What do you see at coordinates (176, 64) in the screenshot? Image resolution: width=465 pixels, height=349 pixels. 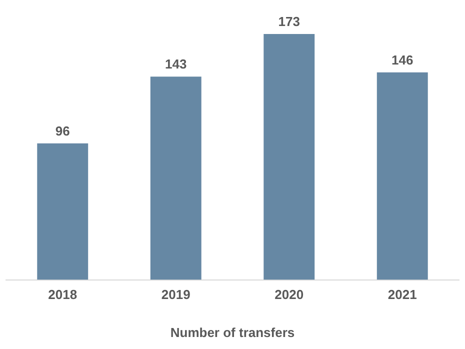 I see `data-label: 143` at bounding box center [176, 64].